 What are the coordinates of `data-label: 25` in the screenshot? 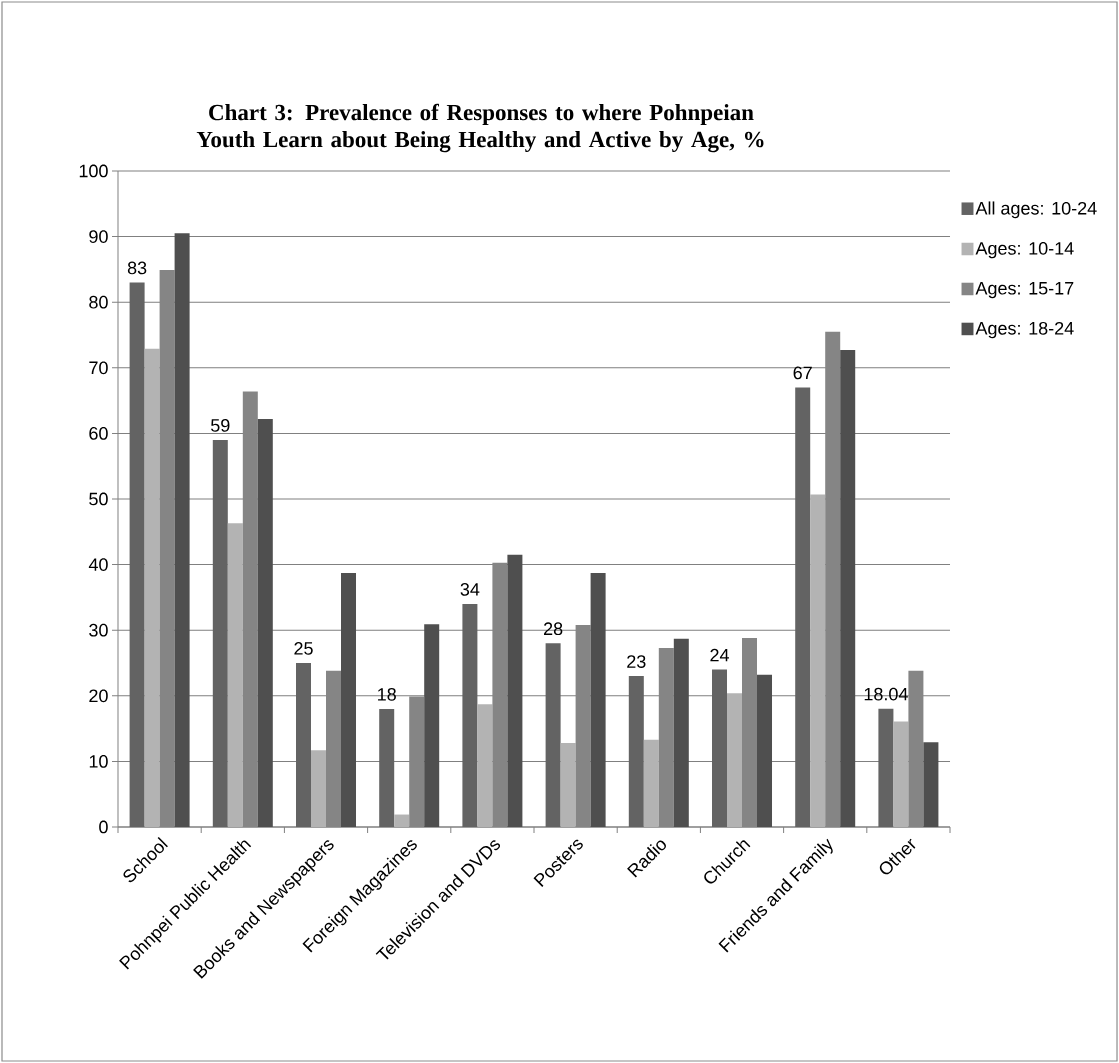 It's located at (303, 648).